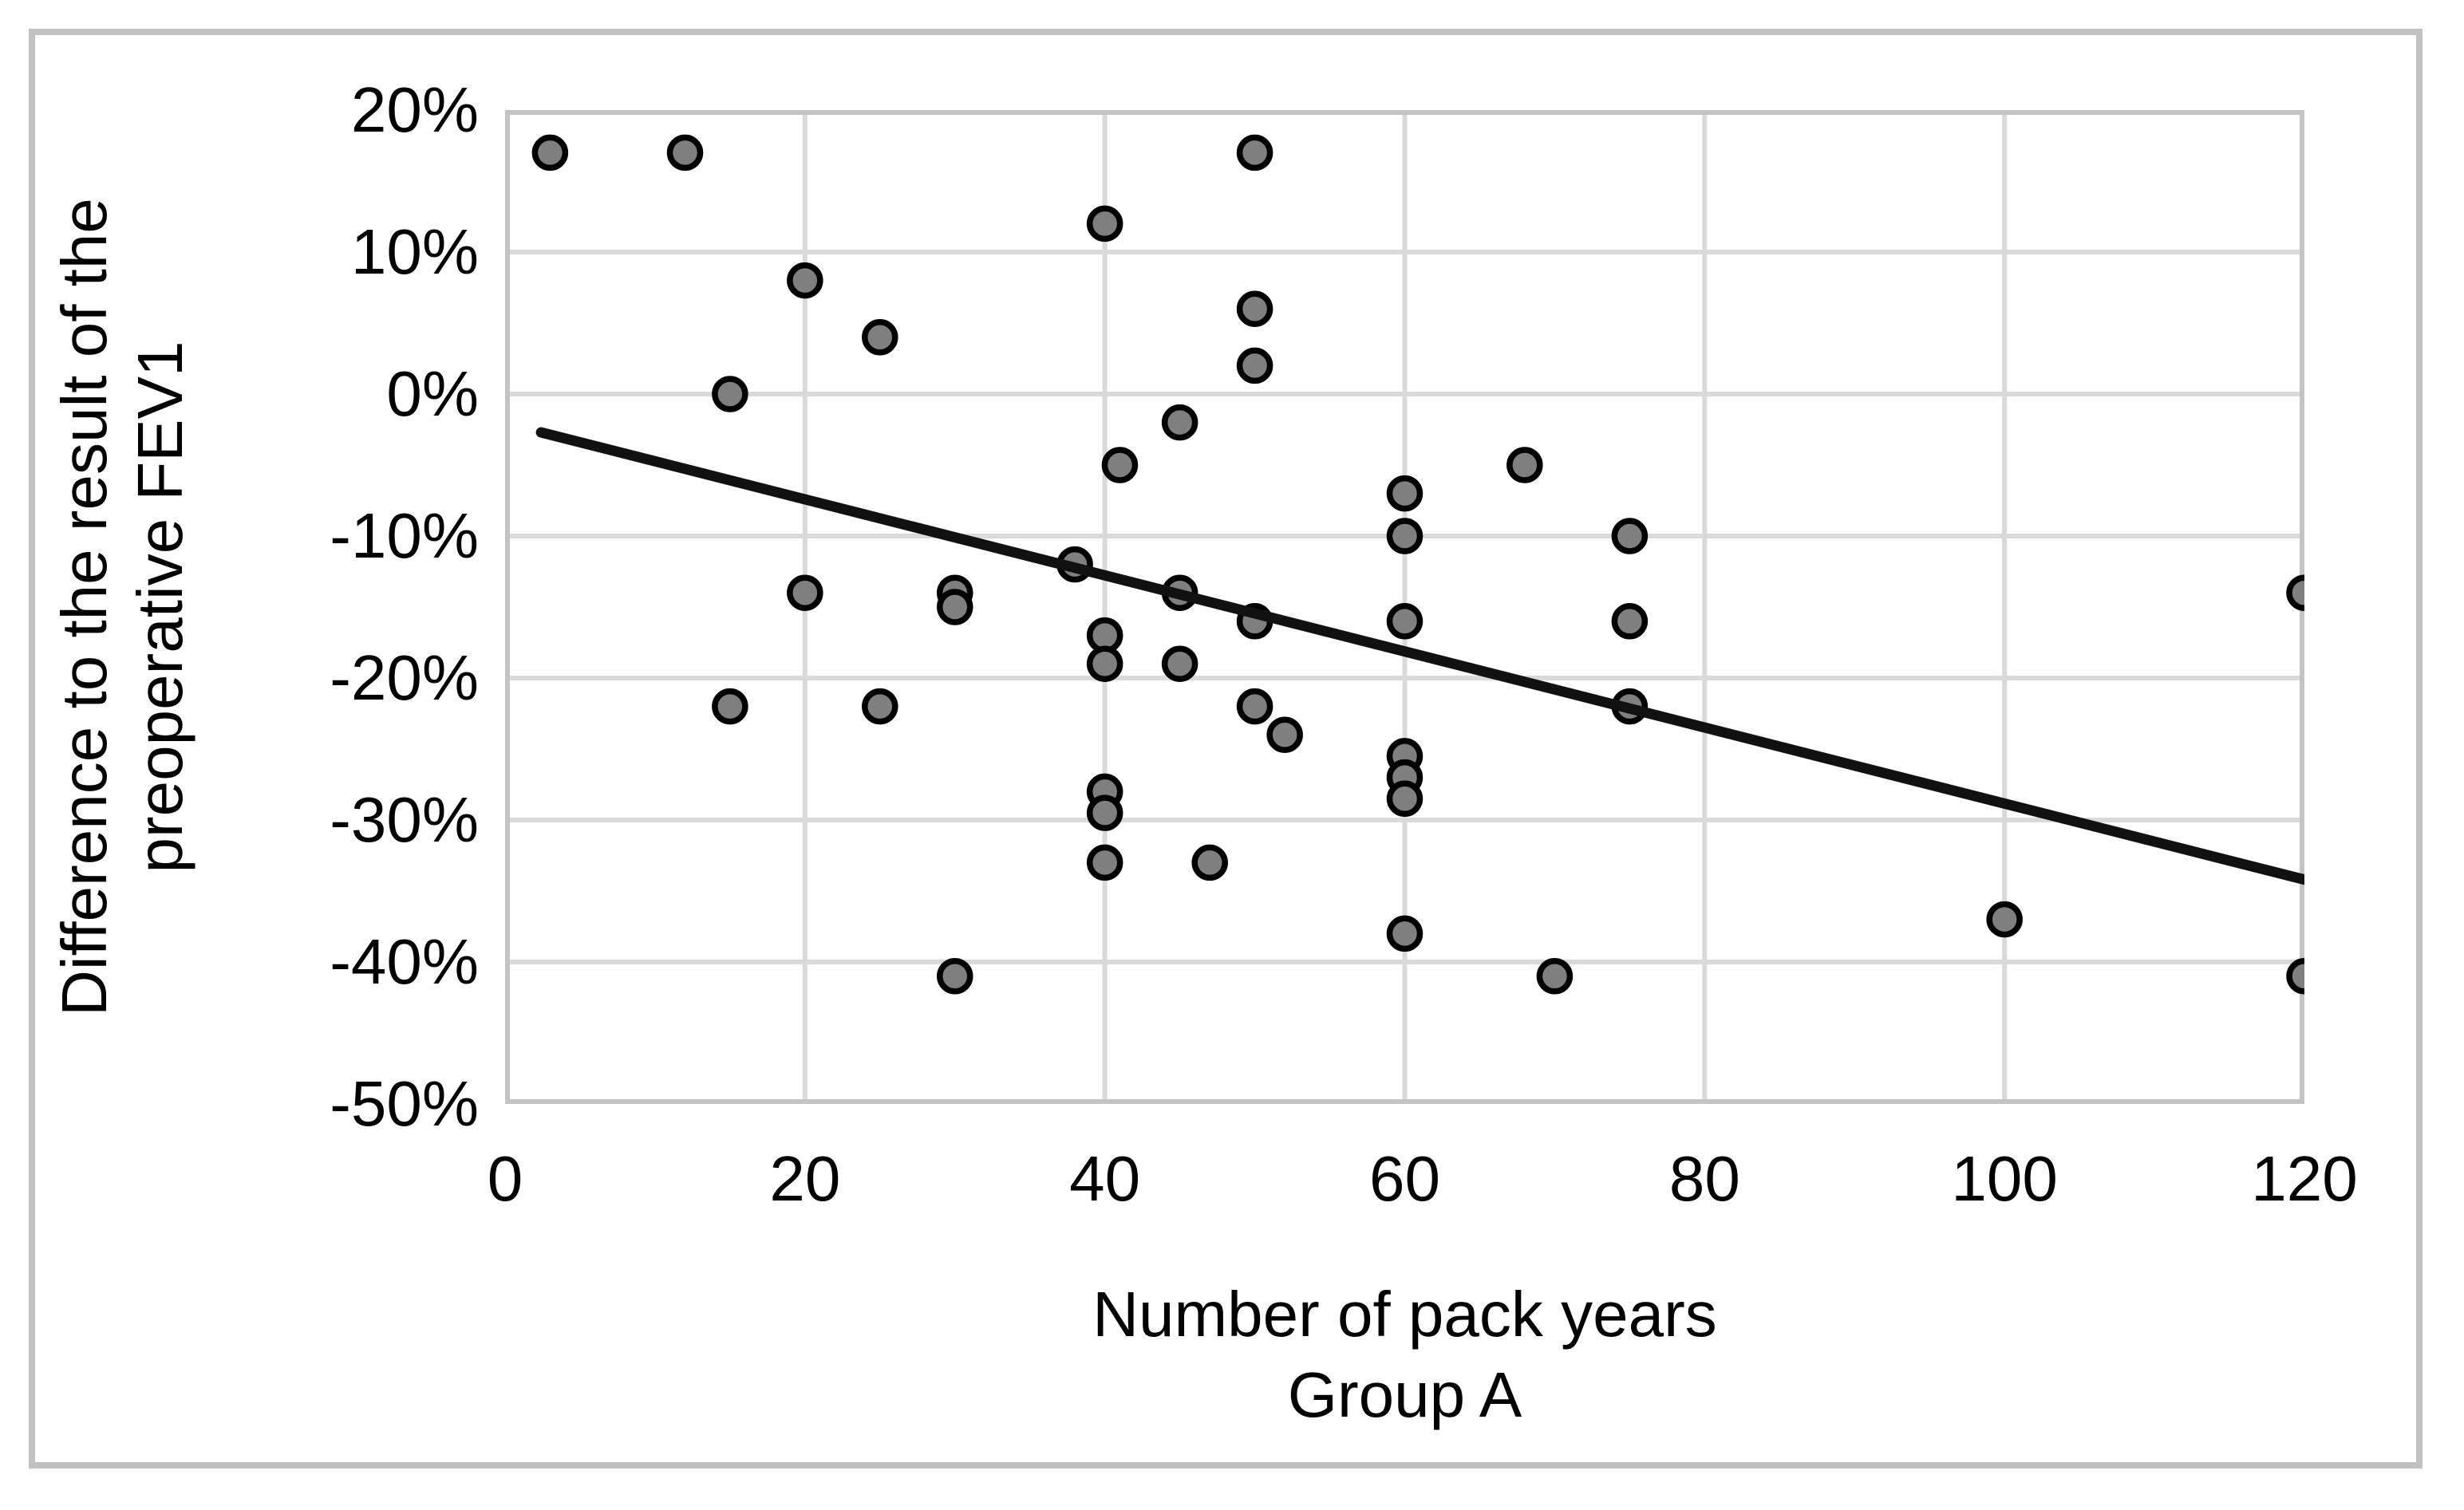  I want to click on x-tick-label: 120, so click(2304, 1179).